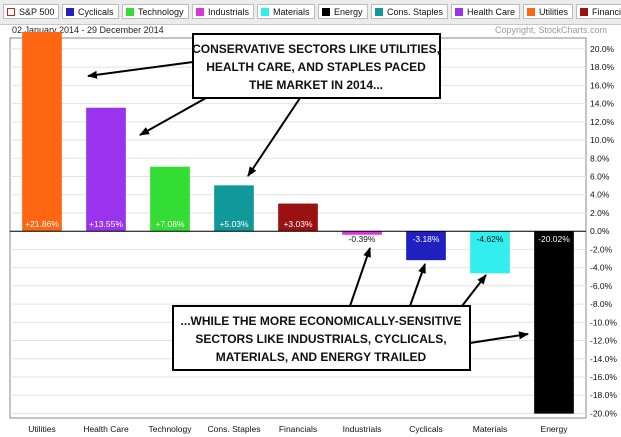  I want to click on legend-item-financials: Financials, so click(598, 11).